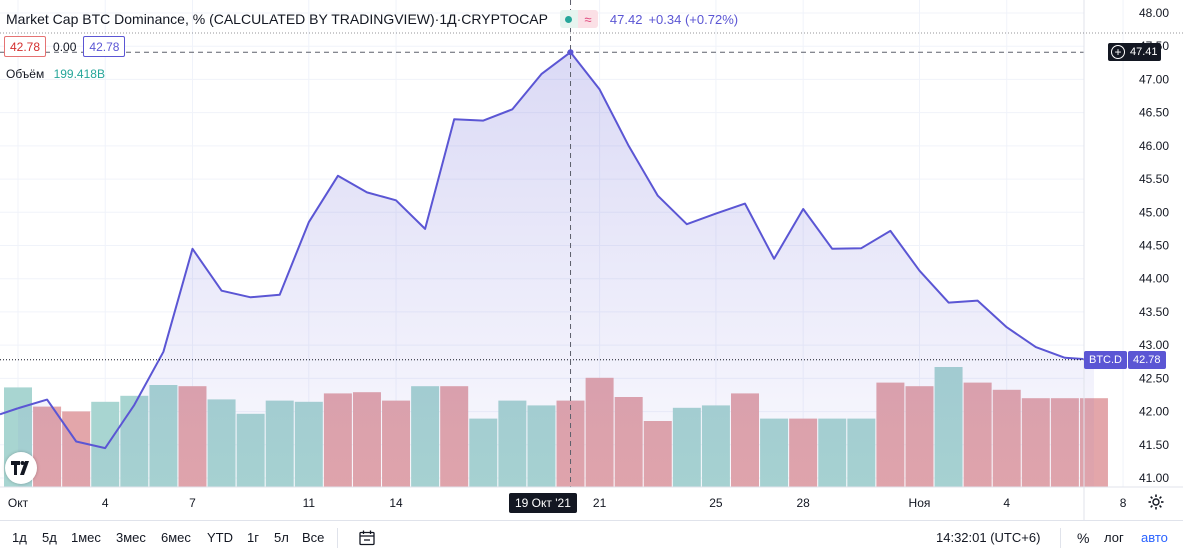  I want to click on settings-gear-icon, so click(1156, 502).